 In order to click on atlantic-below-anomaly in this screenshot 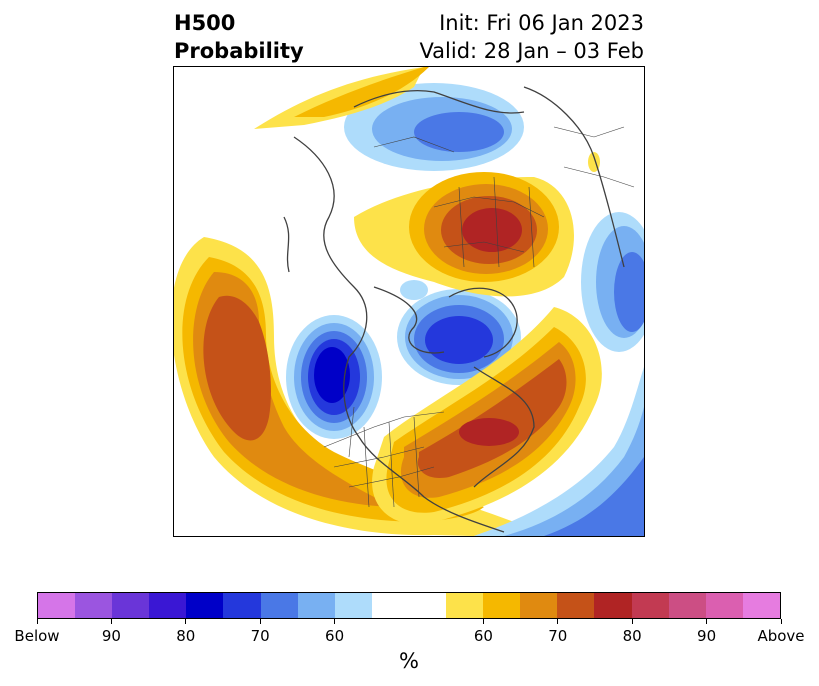, I will do `click(559, 451)`.